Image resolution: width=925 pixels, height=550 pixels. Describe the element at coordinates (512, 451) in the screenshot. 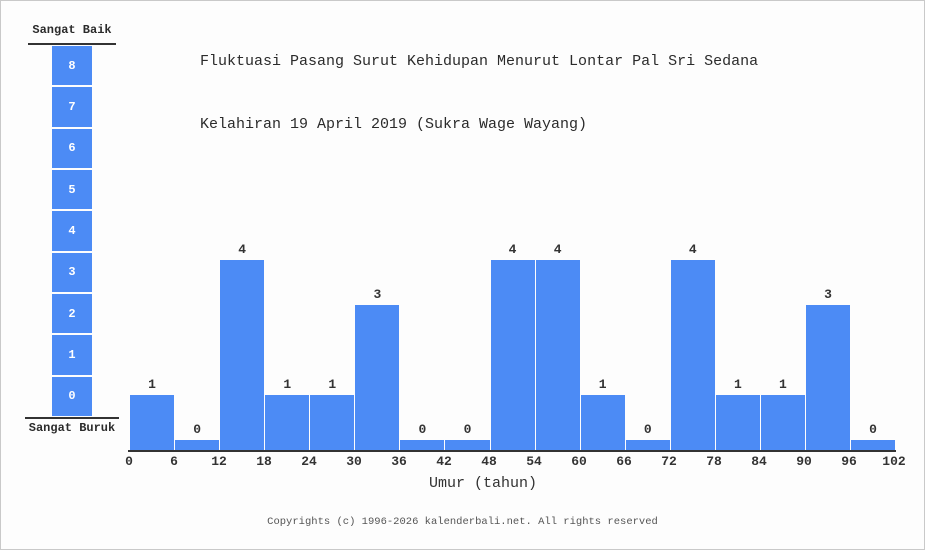

I see `x-axis-line` at that location.